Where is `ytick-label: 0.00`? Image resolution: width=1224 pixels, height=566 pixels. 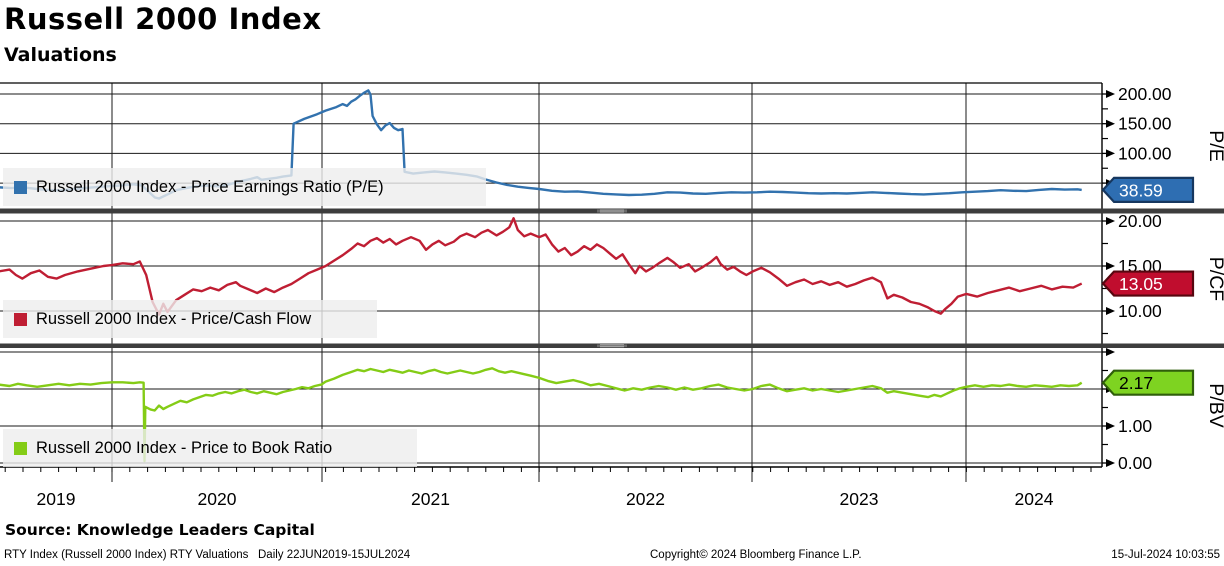
ytick-label: 0.00 is located at coordinates (1135, 463).